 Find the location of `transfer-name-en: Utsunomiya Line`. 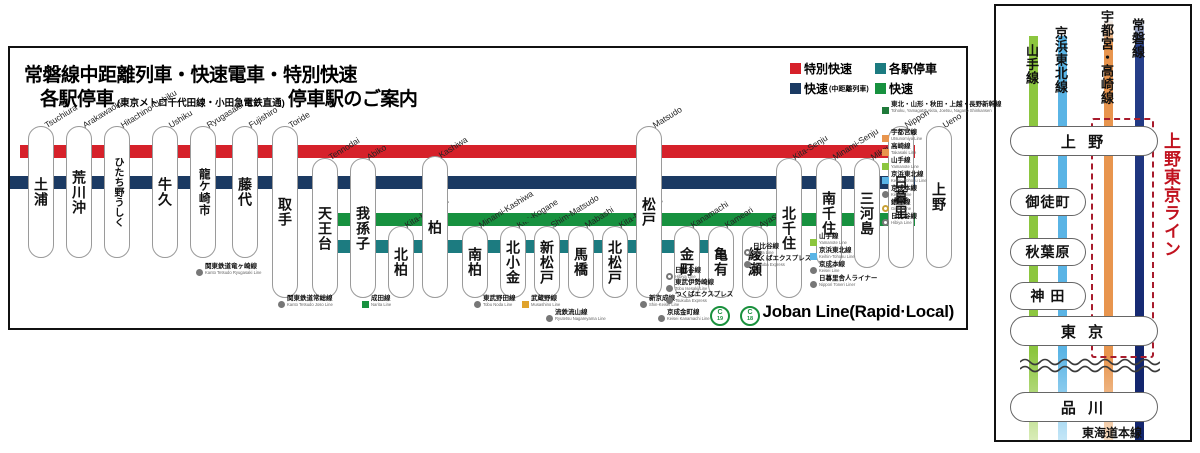

transfer-name-en: Utsunomiya Line is located at coordinates (907, 138).